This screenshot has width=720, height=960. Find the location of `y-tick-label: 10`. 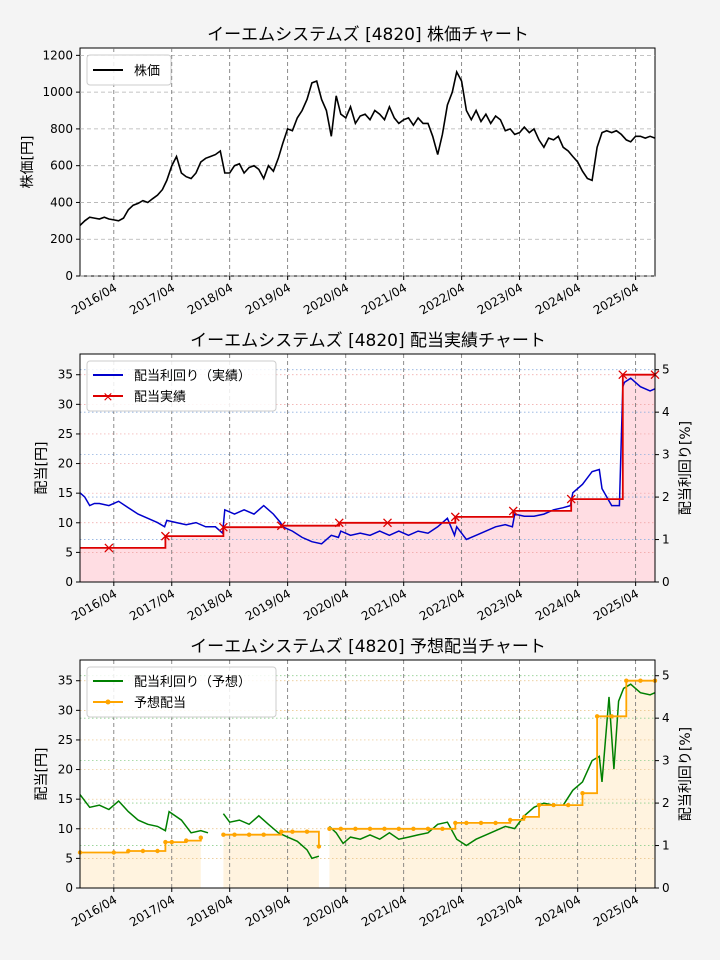

y-tick-label: 10 is located at coordinates (65, 829).